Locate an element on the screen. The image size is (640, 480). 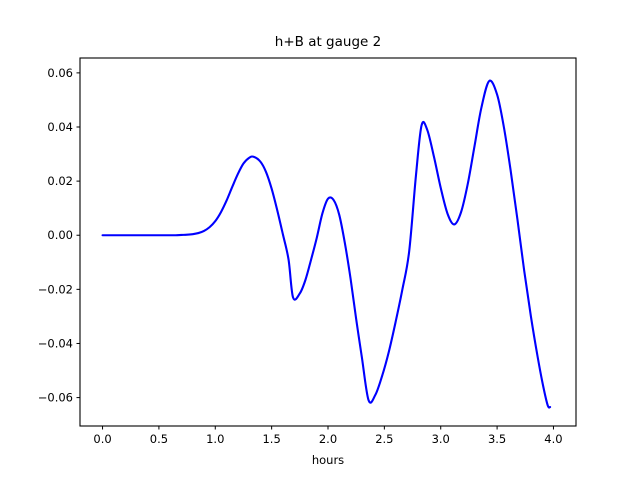
y-tick-label: −0.04 is located at coordinates (55, 343).